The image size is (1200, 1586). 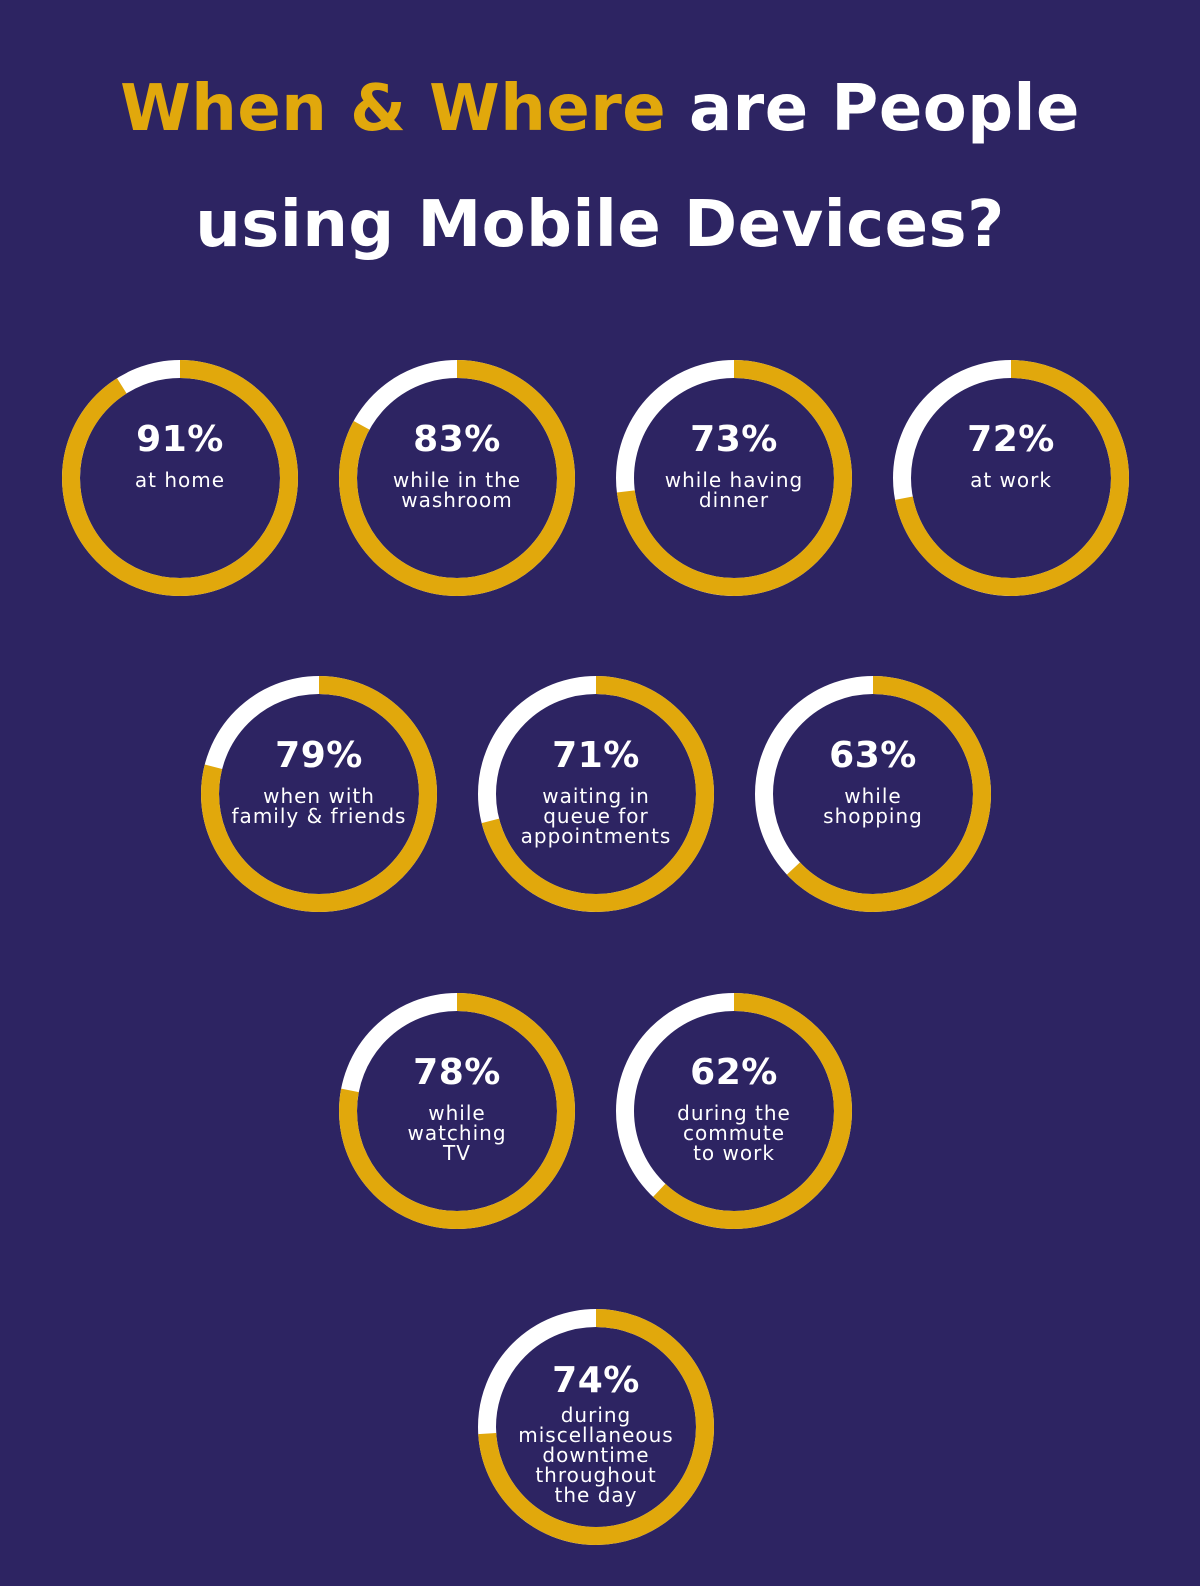 What do you see at coordinates (734, 1133) in the screenshot?
I see `donut-description: during the commute to work` at bounding box center [734, 1133].